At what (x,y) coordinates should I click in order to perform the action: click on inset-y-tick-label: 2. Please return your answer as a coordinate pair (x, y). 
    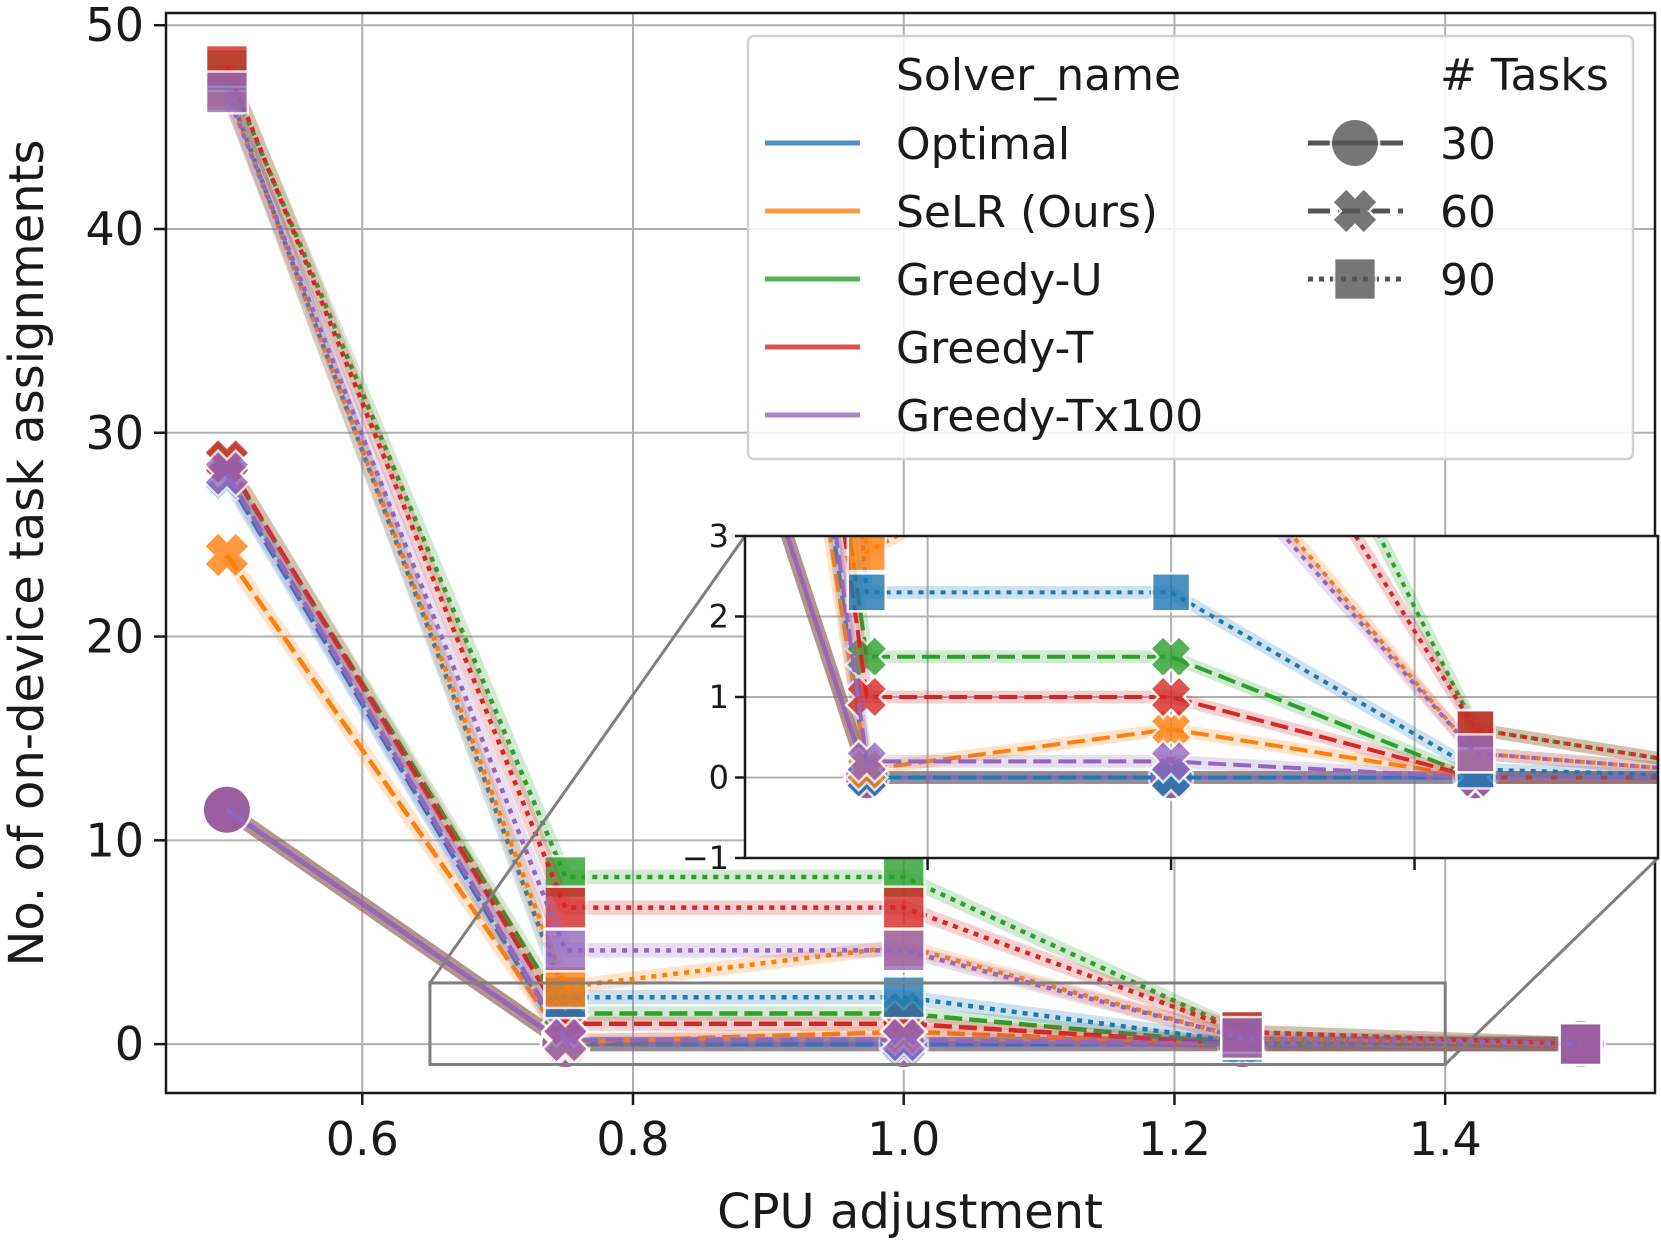
    Looking at the image, I should click on (719, 617).